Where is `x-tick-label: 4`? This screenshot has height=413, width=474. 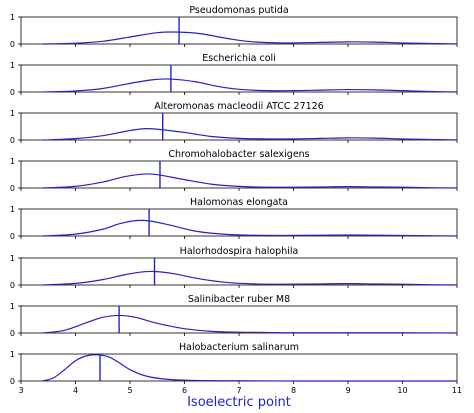 x-tick-label: 4 is located at coordinates (75, 390).